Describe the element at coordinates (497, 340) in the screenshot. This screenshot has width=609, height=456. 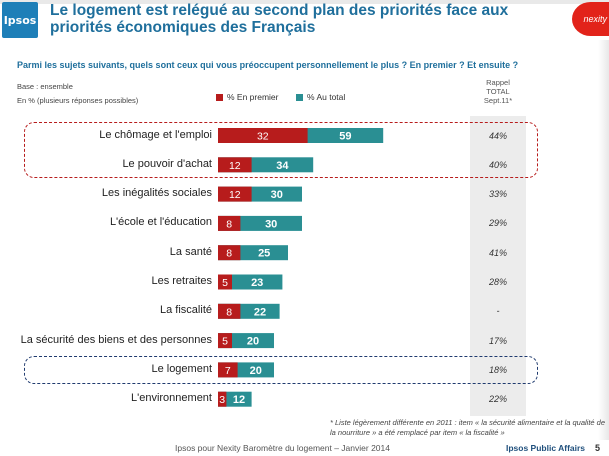
I see `rappel-value: 17%` at that location.